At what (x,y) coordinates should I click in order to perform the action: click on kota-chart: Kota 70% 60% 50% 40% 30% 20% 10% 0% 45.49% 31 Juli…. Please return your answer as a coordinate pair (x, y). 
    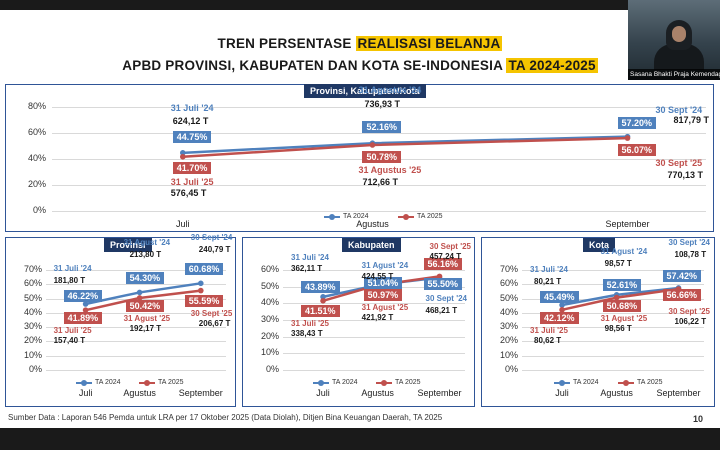
    Looking at the image, I should click on (598, 322).